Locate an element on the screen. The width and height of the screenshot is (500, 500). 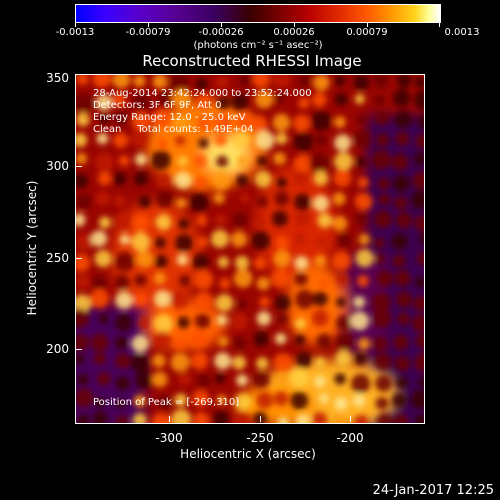
colorbar-tick is located at coordinates (221, 24).